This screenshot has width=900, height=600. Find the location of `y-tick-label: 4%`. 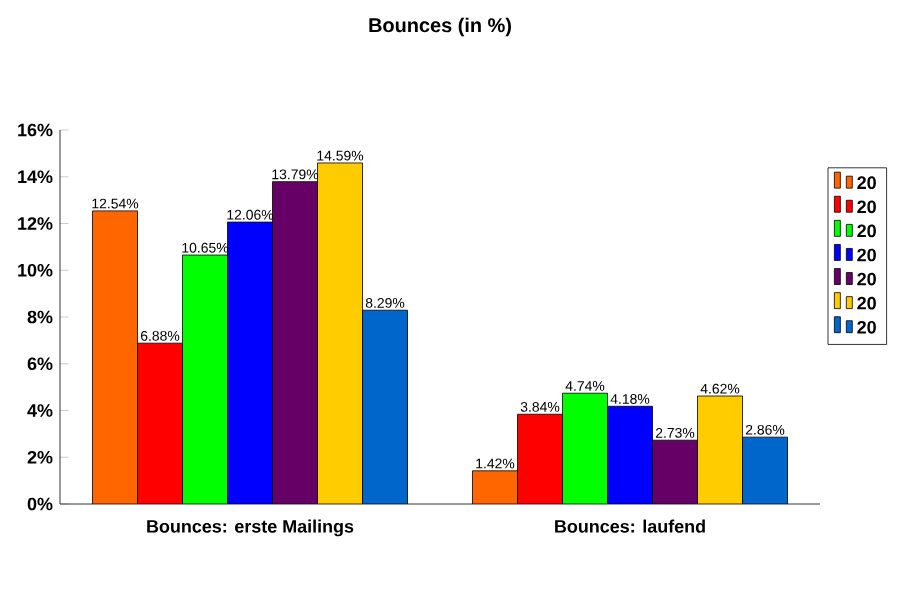

y-tick-label: 4% is located at coordinates (40, 410).